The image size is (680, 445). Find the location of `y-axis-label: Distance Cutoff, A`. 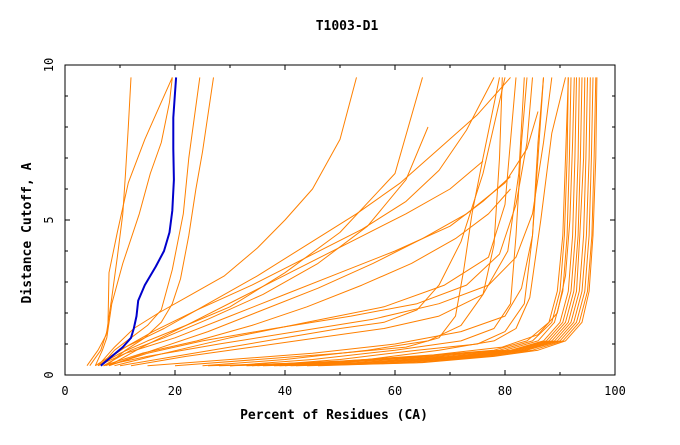

y-axis-label: Distance Cutoff, A is located at coordinates (27, 232).